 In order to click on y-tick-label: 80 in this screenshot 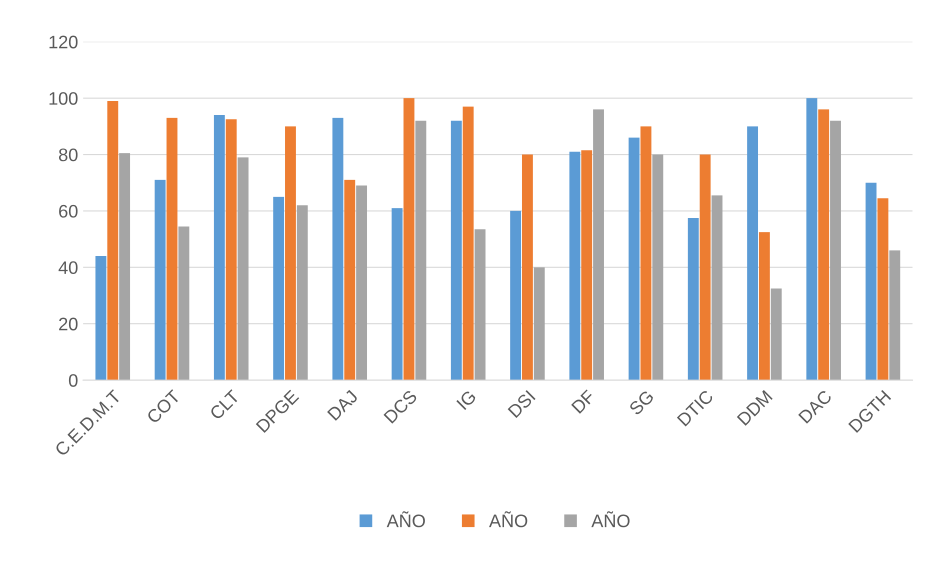, I will do `click(68, 155)`.